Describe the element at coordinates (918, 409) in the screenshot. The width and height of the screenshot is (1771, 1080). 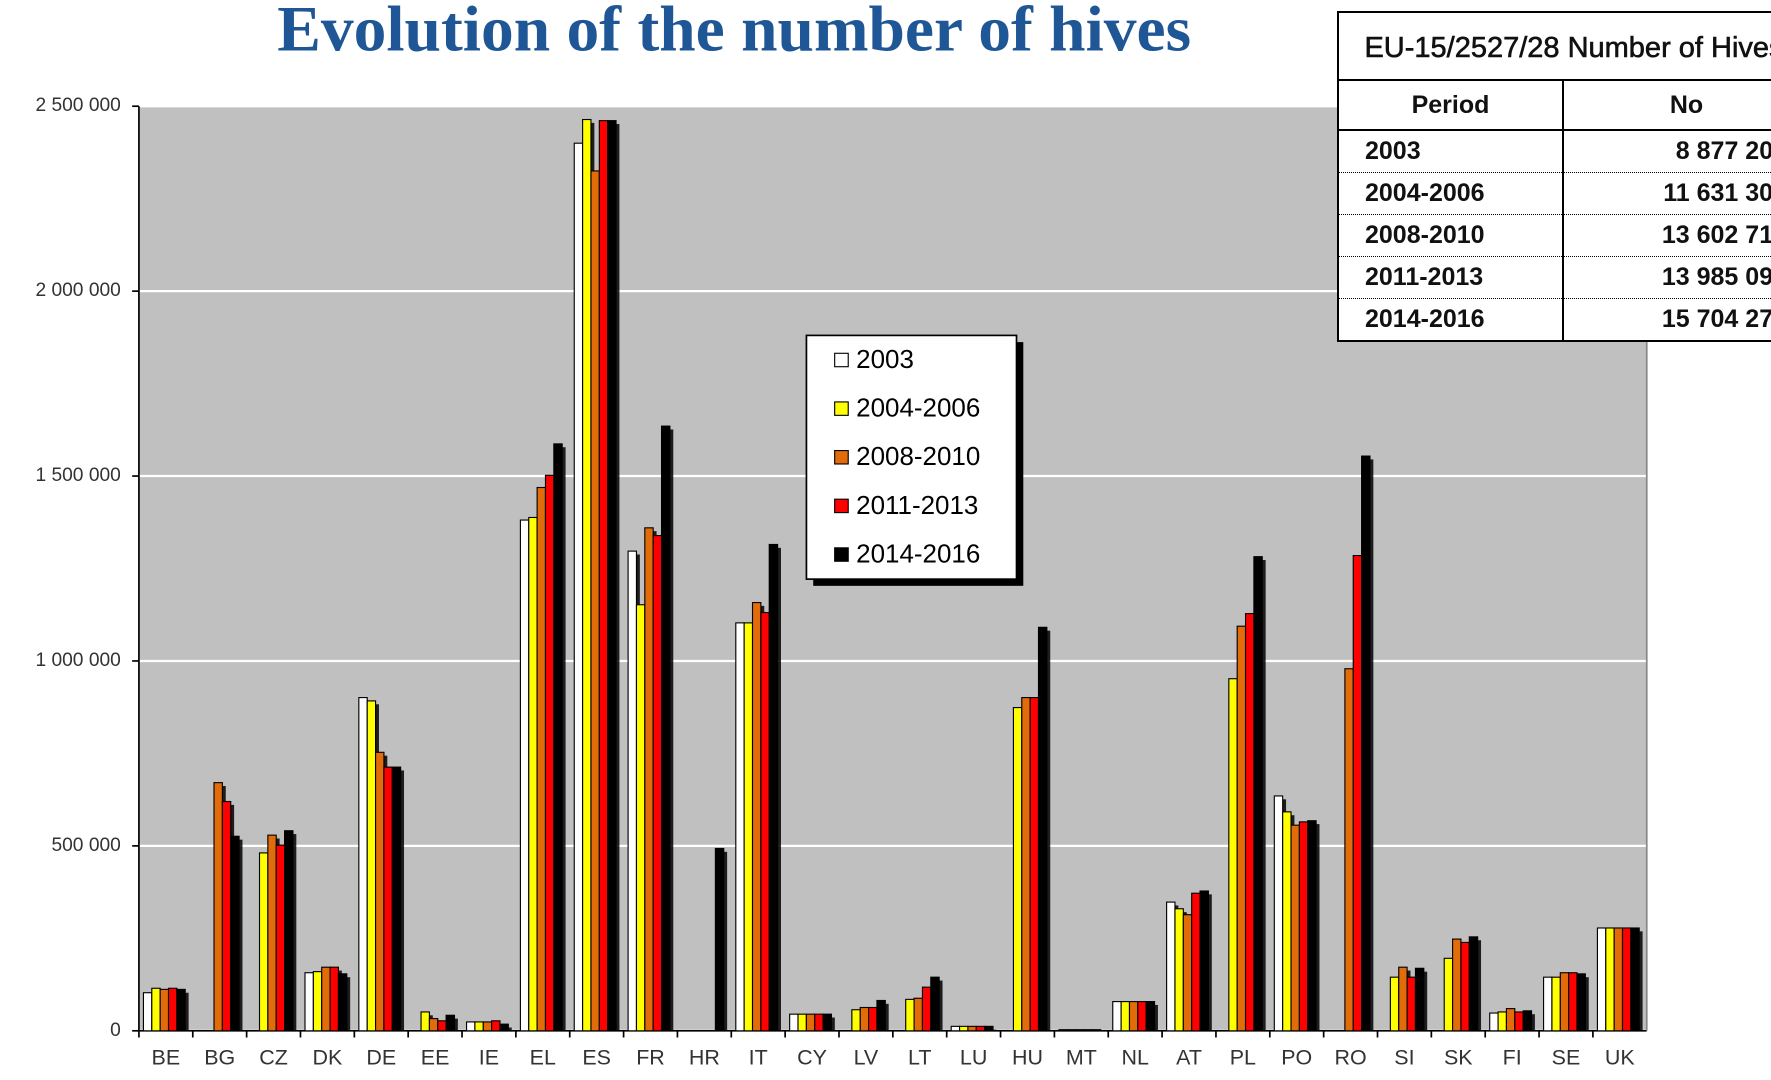
I see `legend-label: 2004-2006` at that location.